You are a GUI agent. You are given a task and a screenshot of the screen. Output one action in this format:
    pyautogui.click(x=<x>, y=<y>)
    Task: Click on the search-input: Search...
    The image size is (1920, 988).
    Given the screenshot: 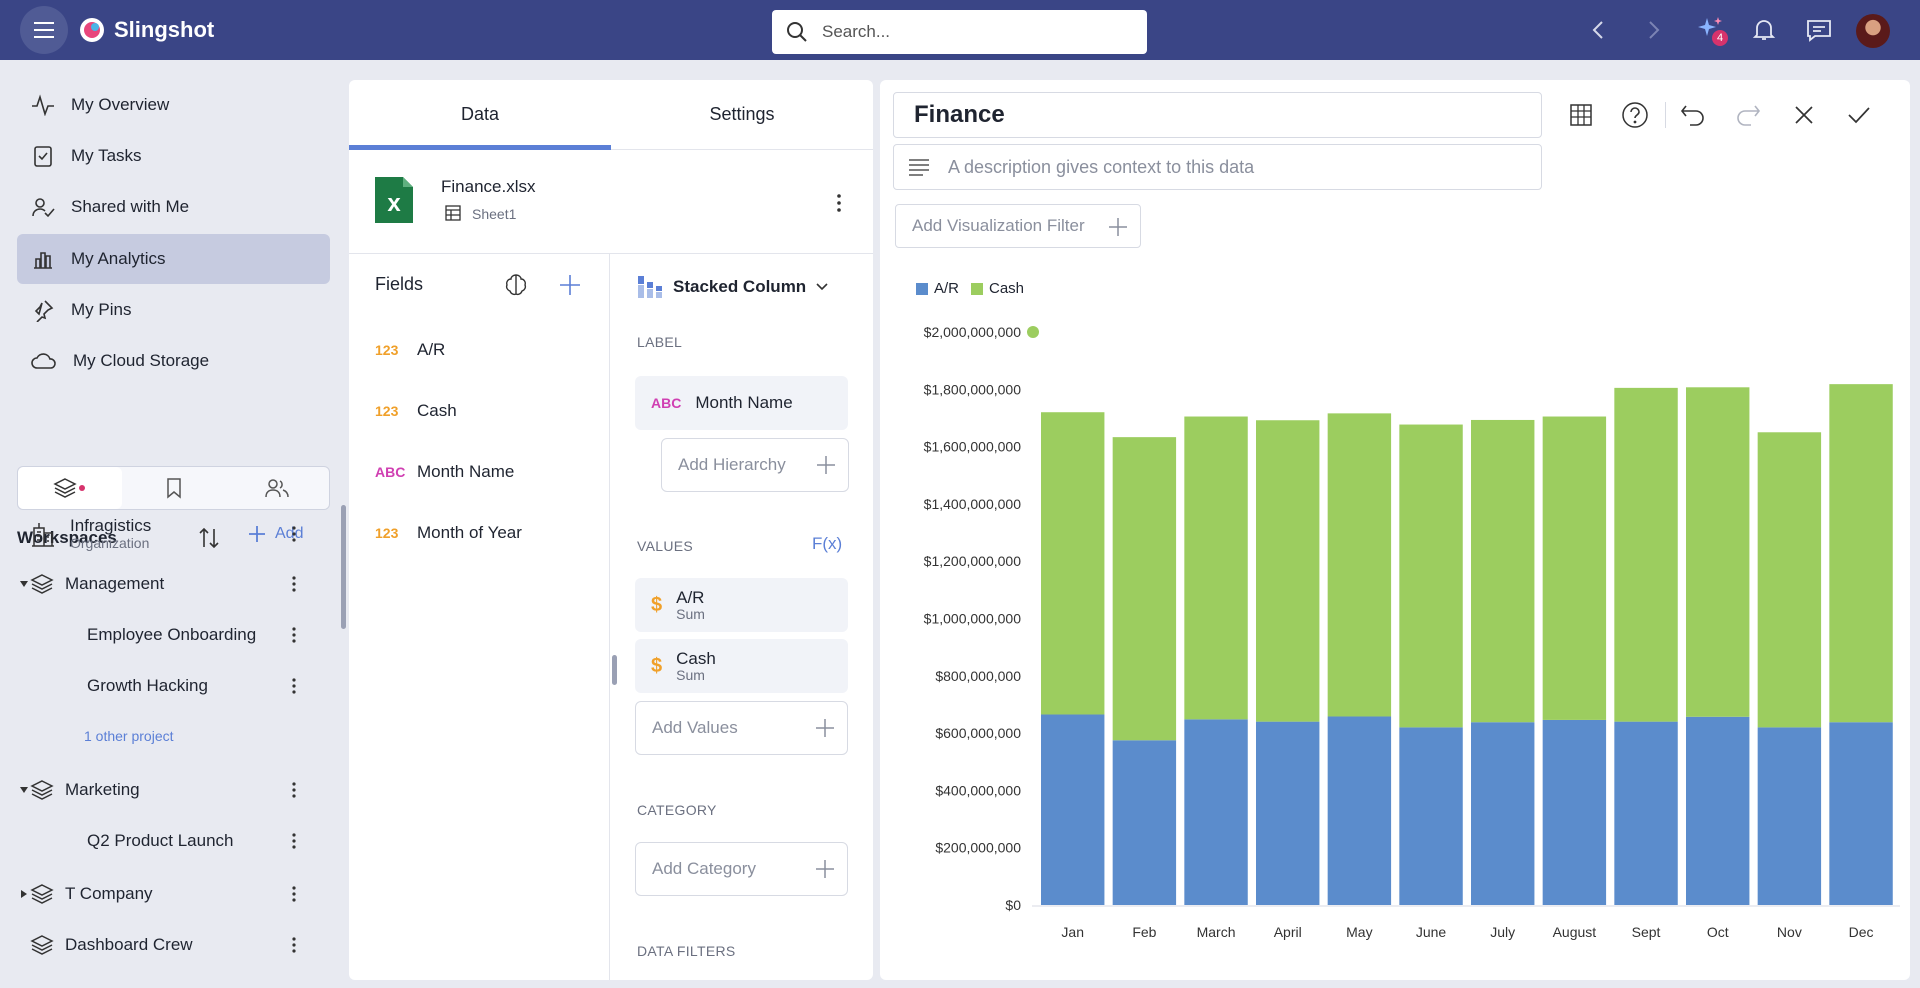 What is the action you would take?
    pyautogui.click(x=959, y=32)
    